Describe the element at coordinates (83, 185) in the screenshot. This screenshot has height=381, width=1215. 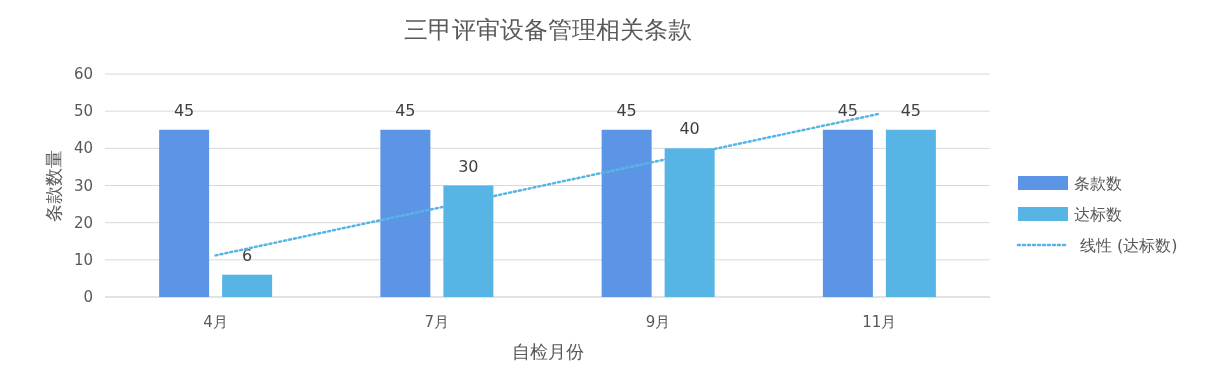
I see `y-tick-label: 30` at that location.